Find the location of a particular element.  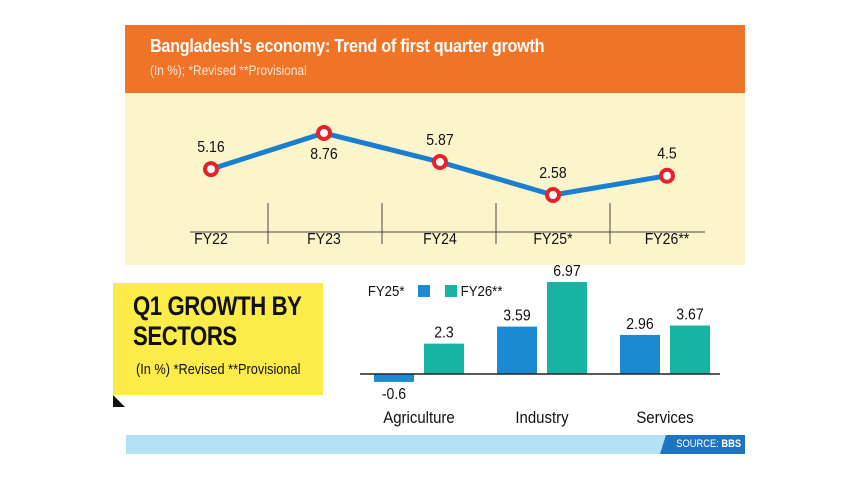

bar-value-label: 2.3 is located at coordinates (444, 333).